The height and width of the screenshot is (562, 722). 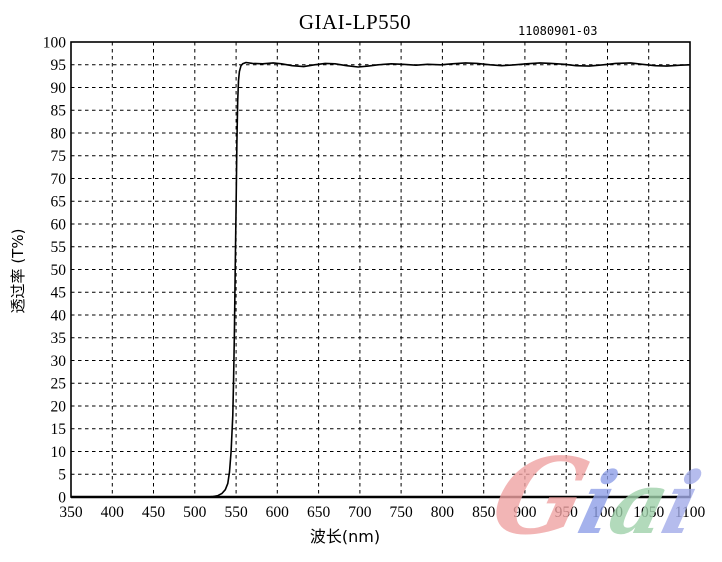 What do you see at coordinates (236, 512) in the screenshot?
I see `x-tick-label: 550` at bounding box center [236, 512].